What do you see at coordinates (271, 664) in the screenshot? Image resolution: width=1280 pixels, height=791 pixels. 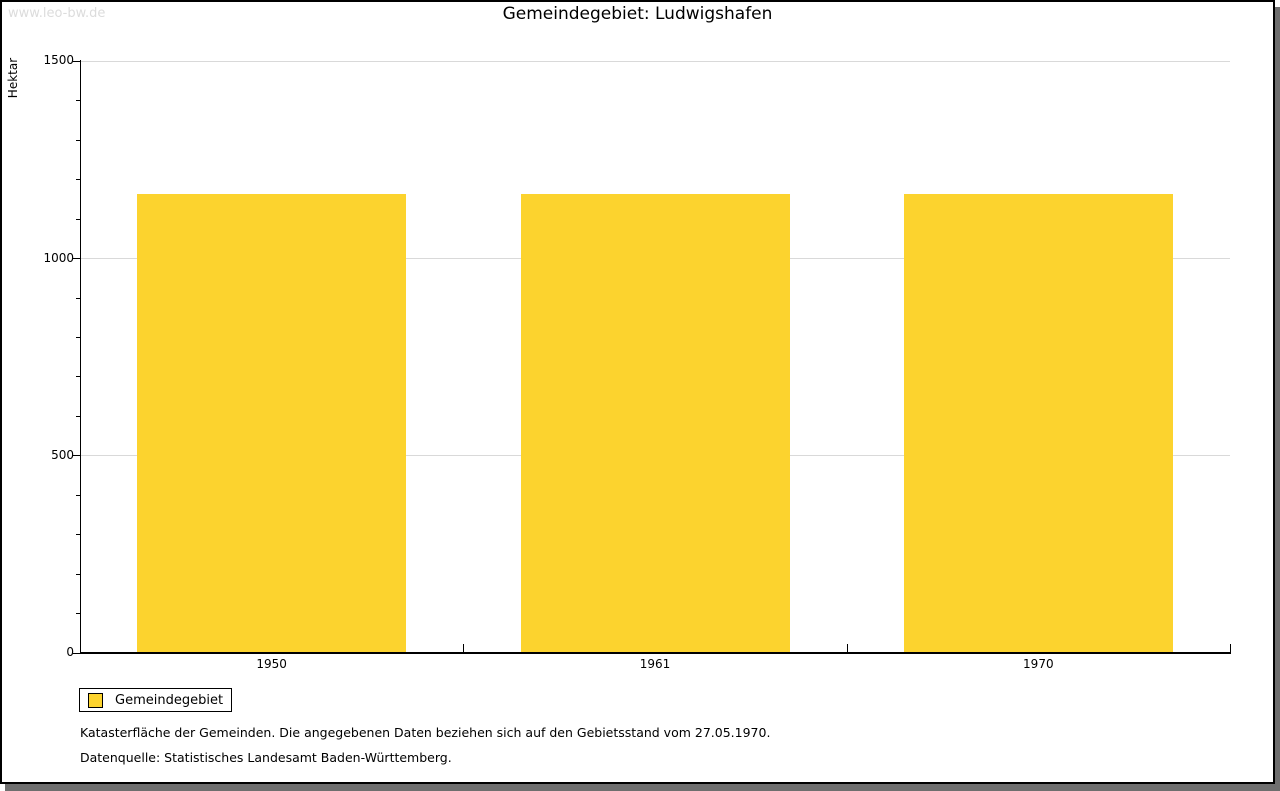 I see `x-tick-label-1950: 1950` at bounding box center [271, 664].